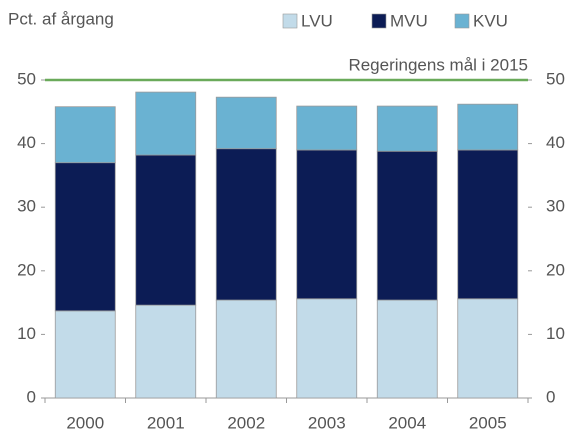  I want to click on reference-label: Regeringens mål i 2015, so click(438, 64).